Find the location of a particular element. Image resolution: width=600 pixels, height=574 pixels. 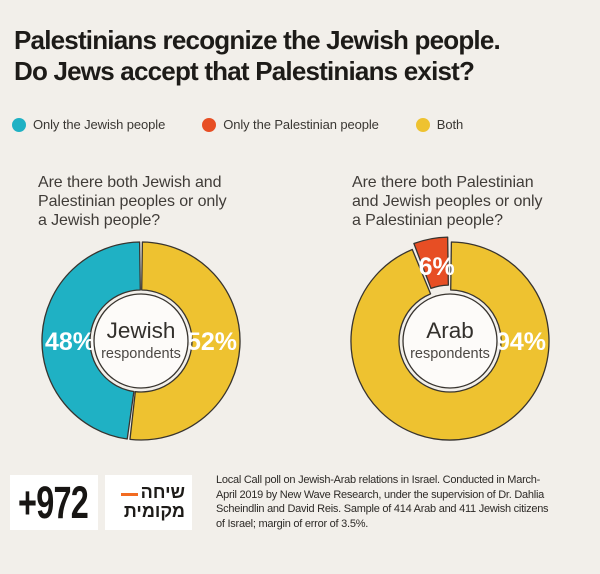

slice-percent-label: 48% is located at coordinates (70, 342).